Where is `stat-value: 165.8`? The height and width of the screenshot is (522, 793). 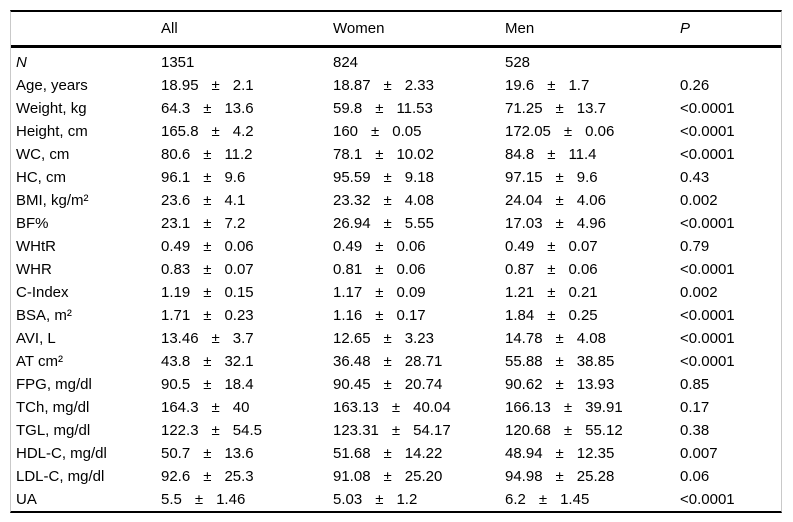
stat-value: 165.8 is located at coordinates (180, 131).